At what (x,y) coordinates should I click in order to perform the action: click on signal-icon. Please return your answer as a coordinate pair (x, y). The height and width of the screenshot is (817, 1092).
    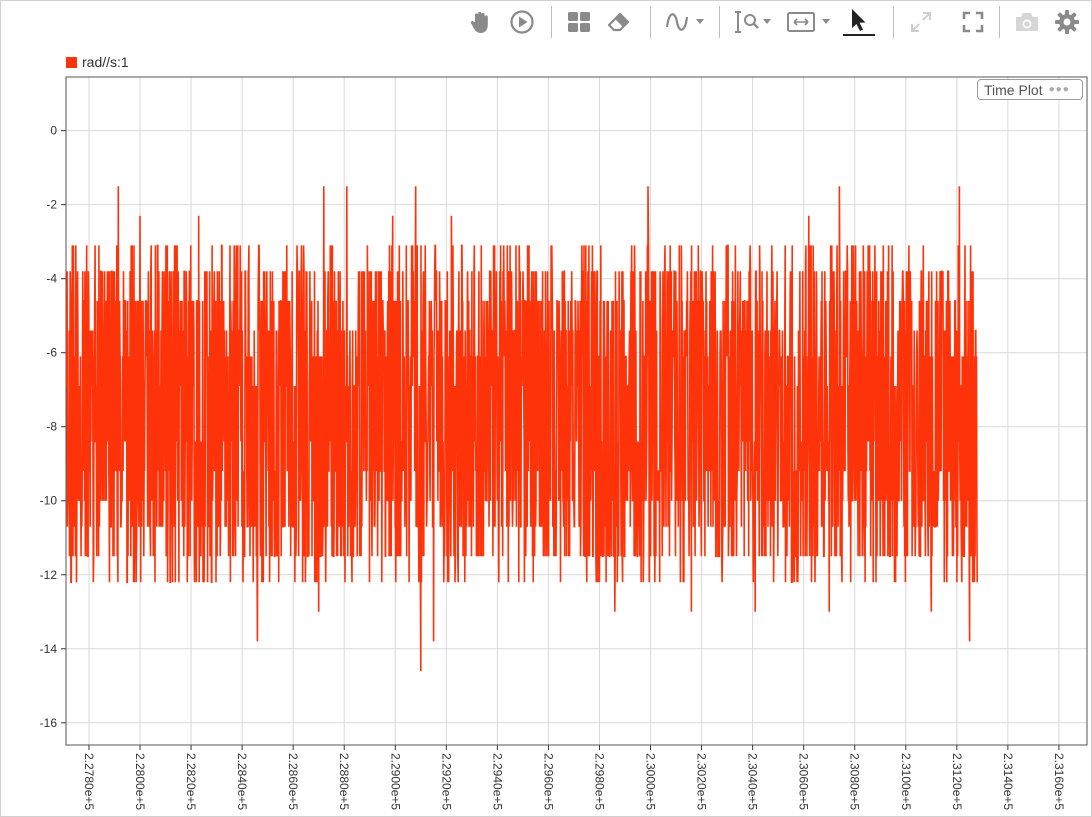
    Looking at the image, I should click on (686, 22).